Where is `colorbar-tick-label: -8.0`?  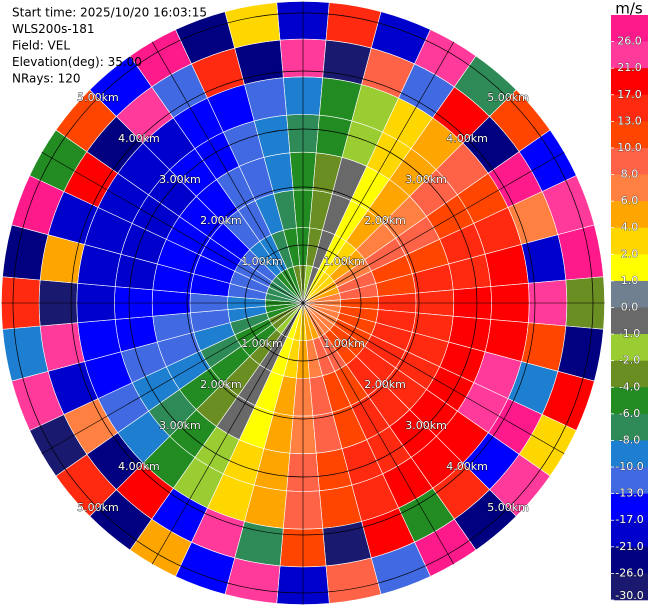 colorbar-tick-label: -8.0 is located at coordinates (629, 439).